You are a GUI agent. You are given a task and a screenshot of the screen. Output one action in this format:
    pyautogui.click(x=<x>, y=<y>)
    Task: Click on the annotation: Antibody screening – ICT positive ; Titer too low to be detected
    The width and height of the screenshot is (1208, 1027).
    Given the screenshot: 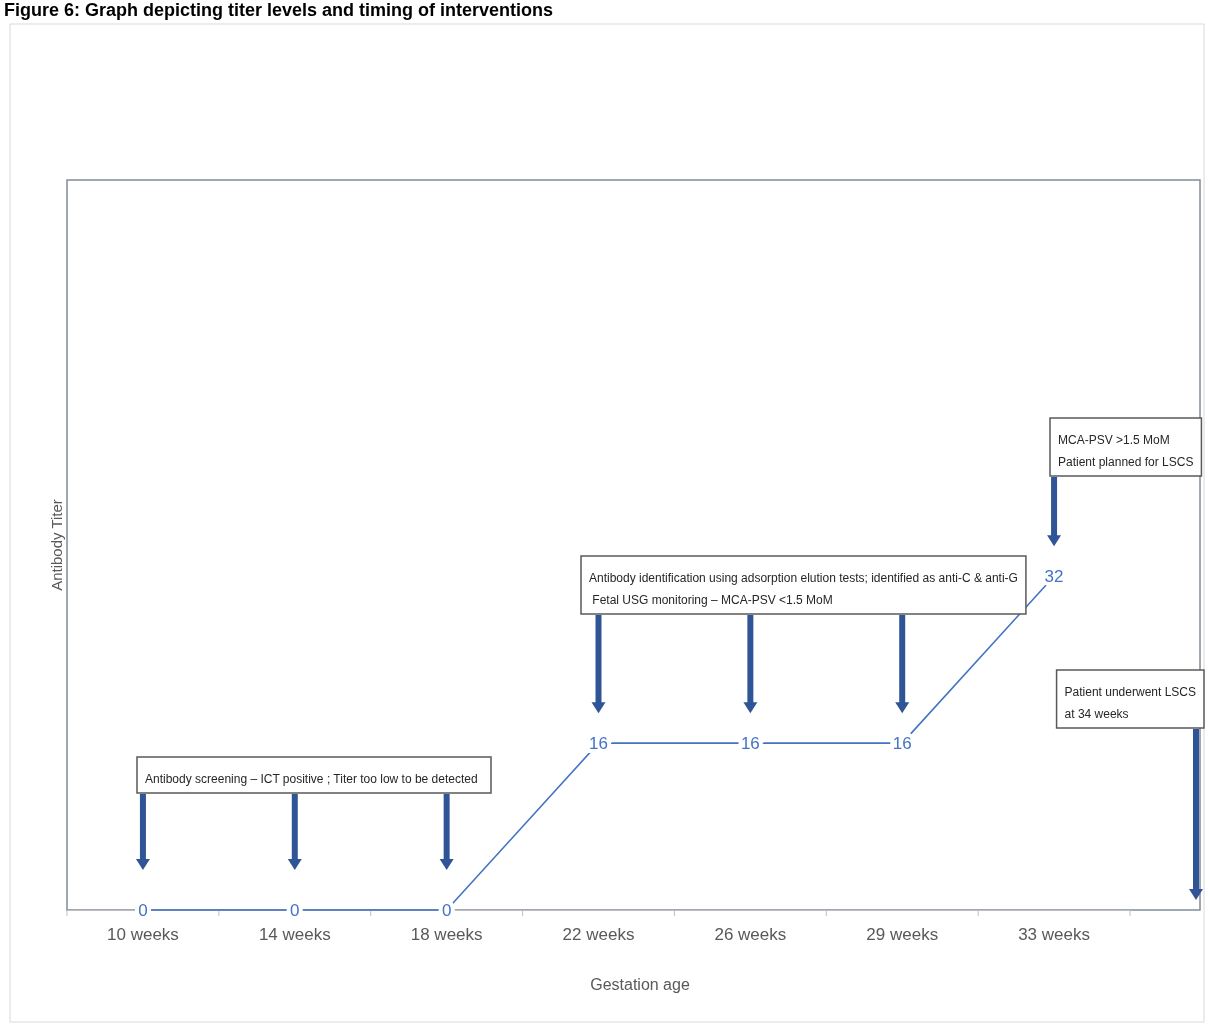 What is the action you would take?
    pyautogui.click(x=311, y=779)
    